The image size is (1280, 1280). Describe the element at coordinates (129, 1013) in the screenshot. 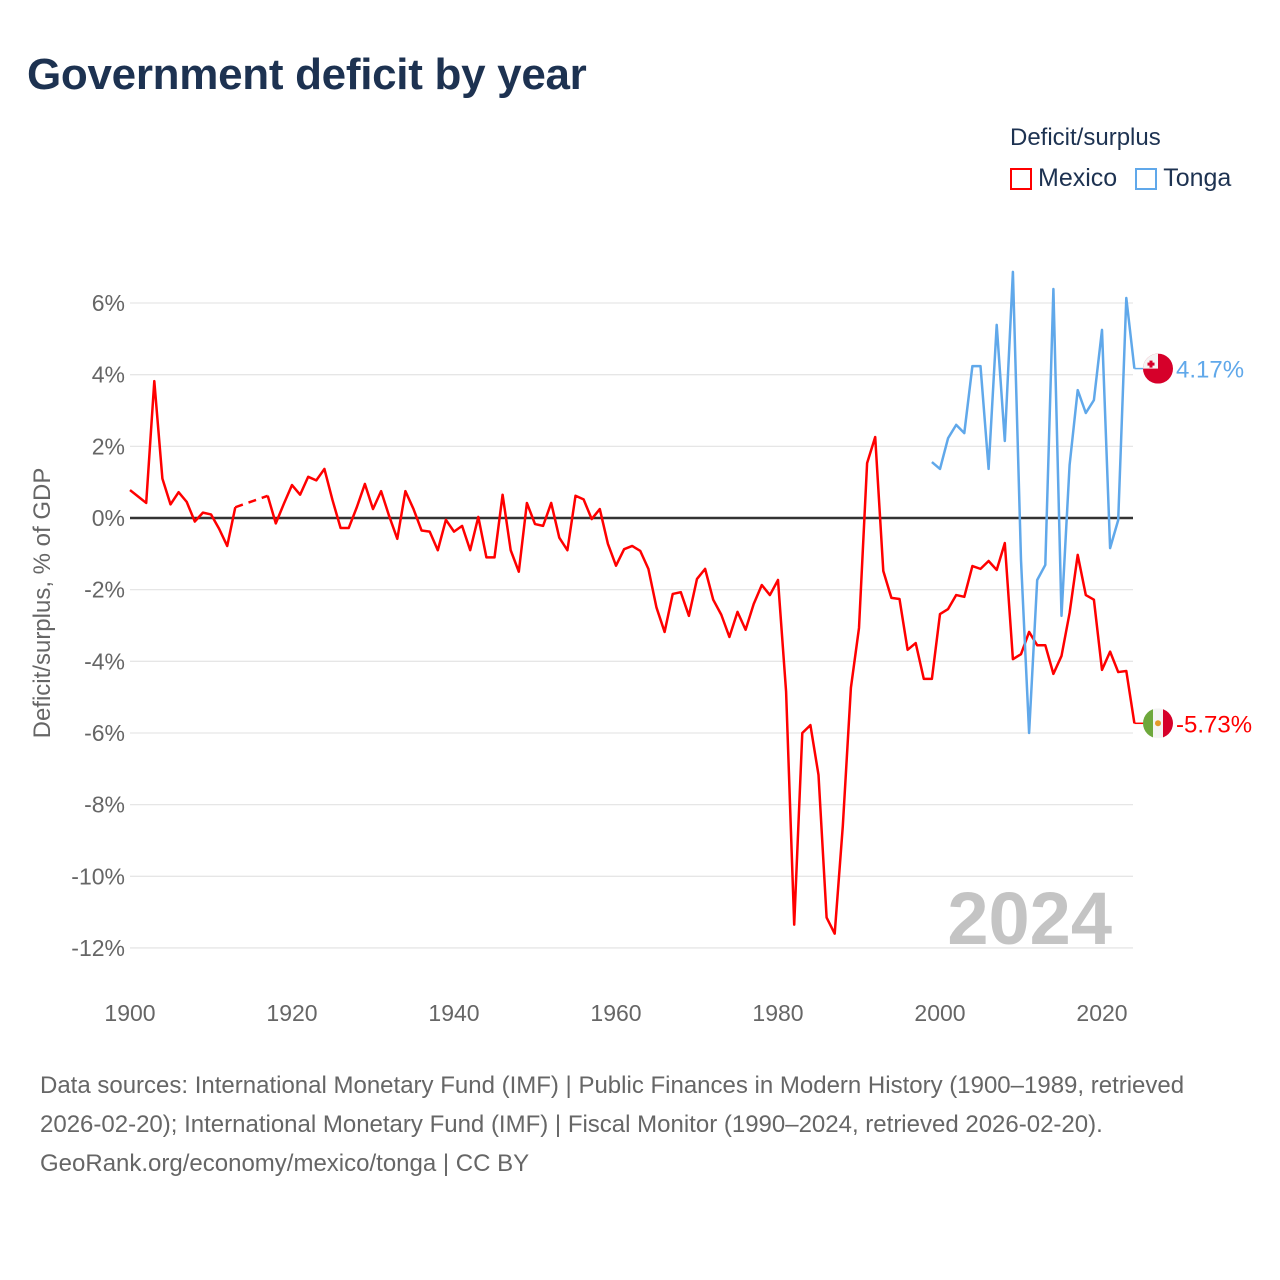

I see `x-tick-label: 1900` at that location.